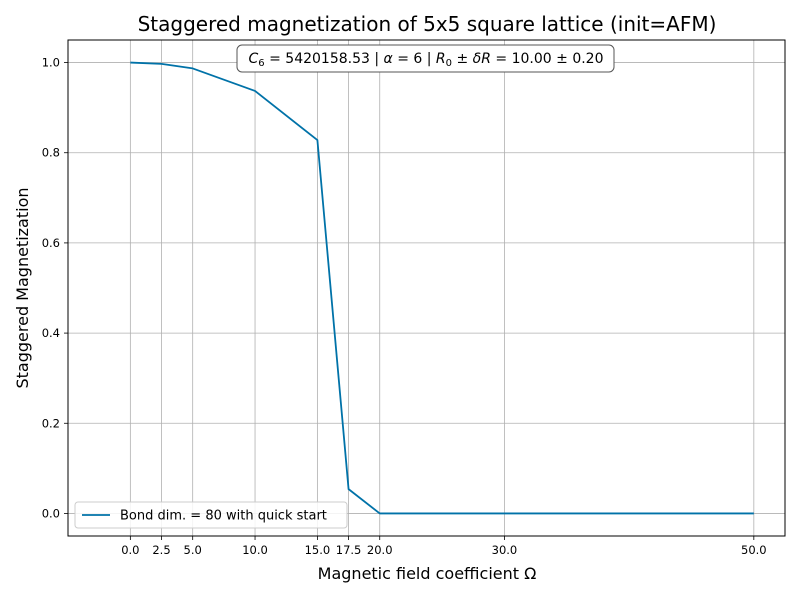 This screenshot has height=600, width=800. What do you see at coordinates (754, 550) in the screenshot?
I see `x-tick-label: 50.0` at bounding box center [754, 550].